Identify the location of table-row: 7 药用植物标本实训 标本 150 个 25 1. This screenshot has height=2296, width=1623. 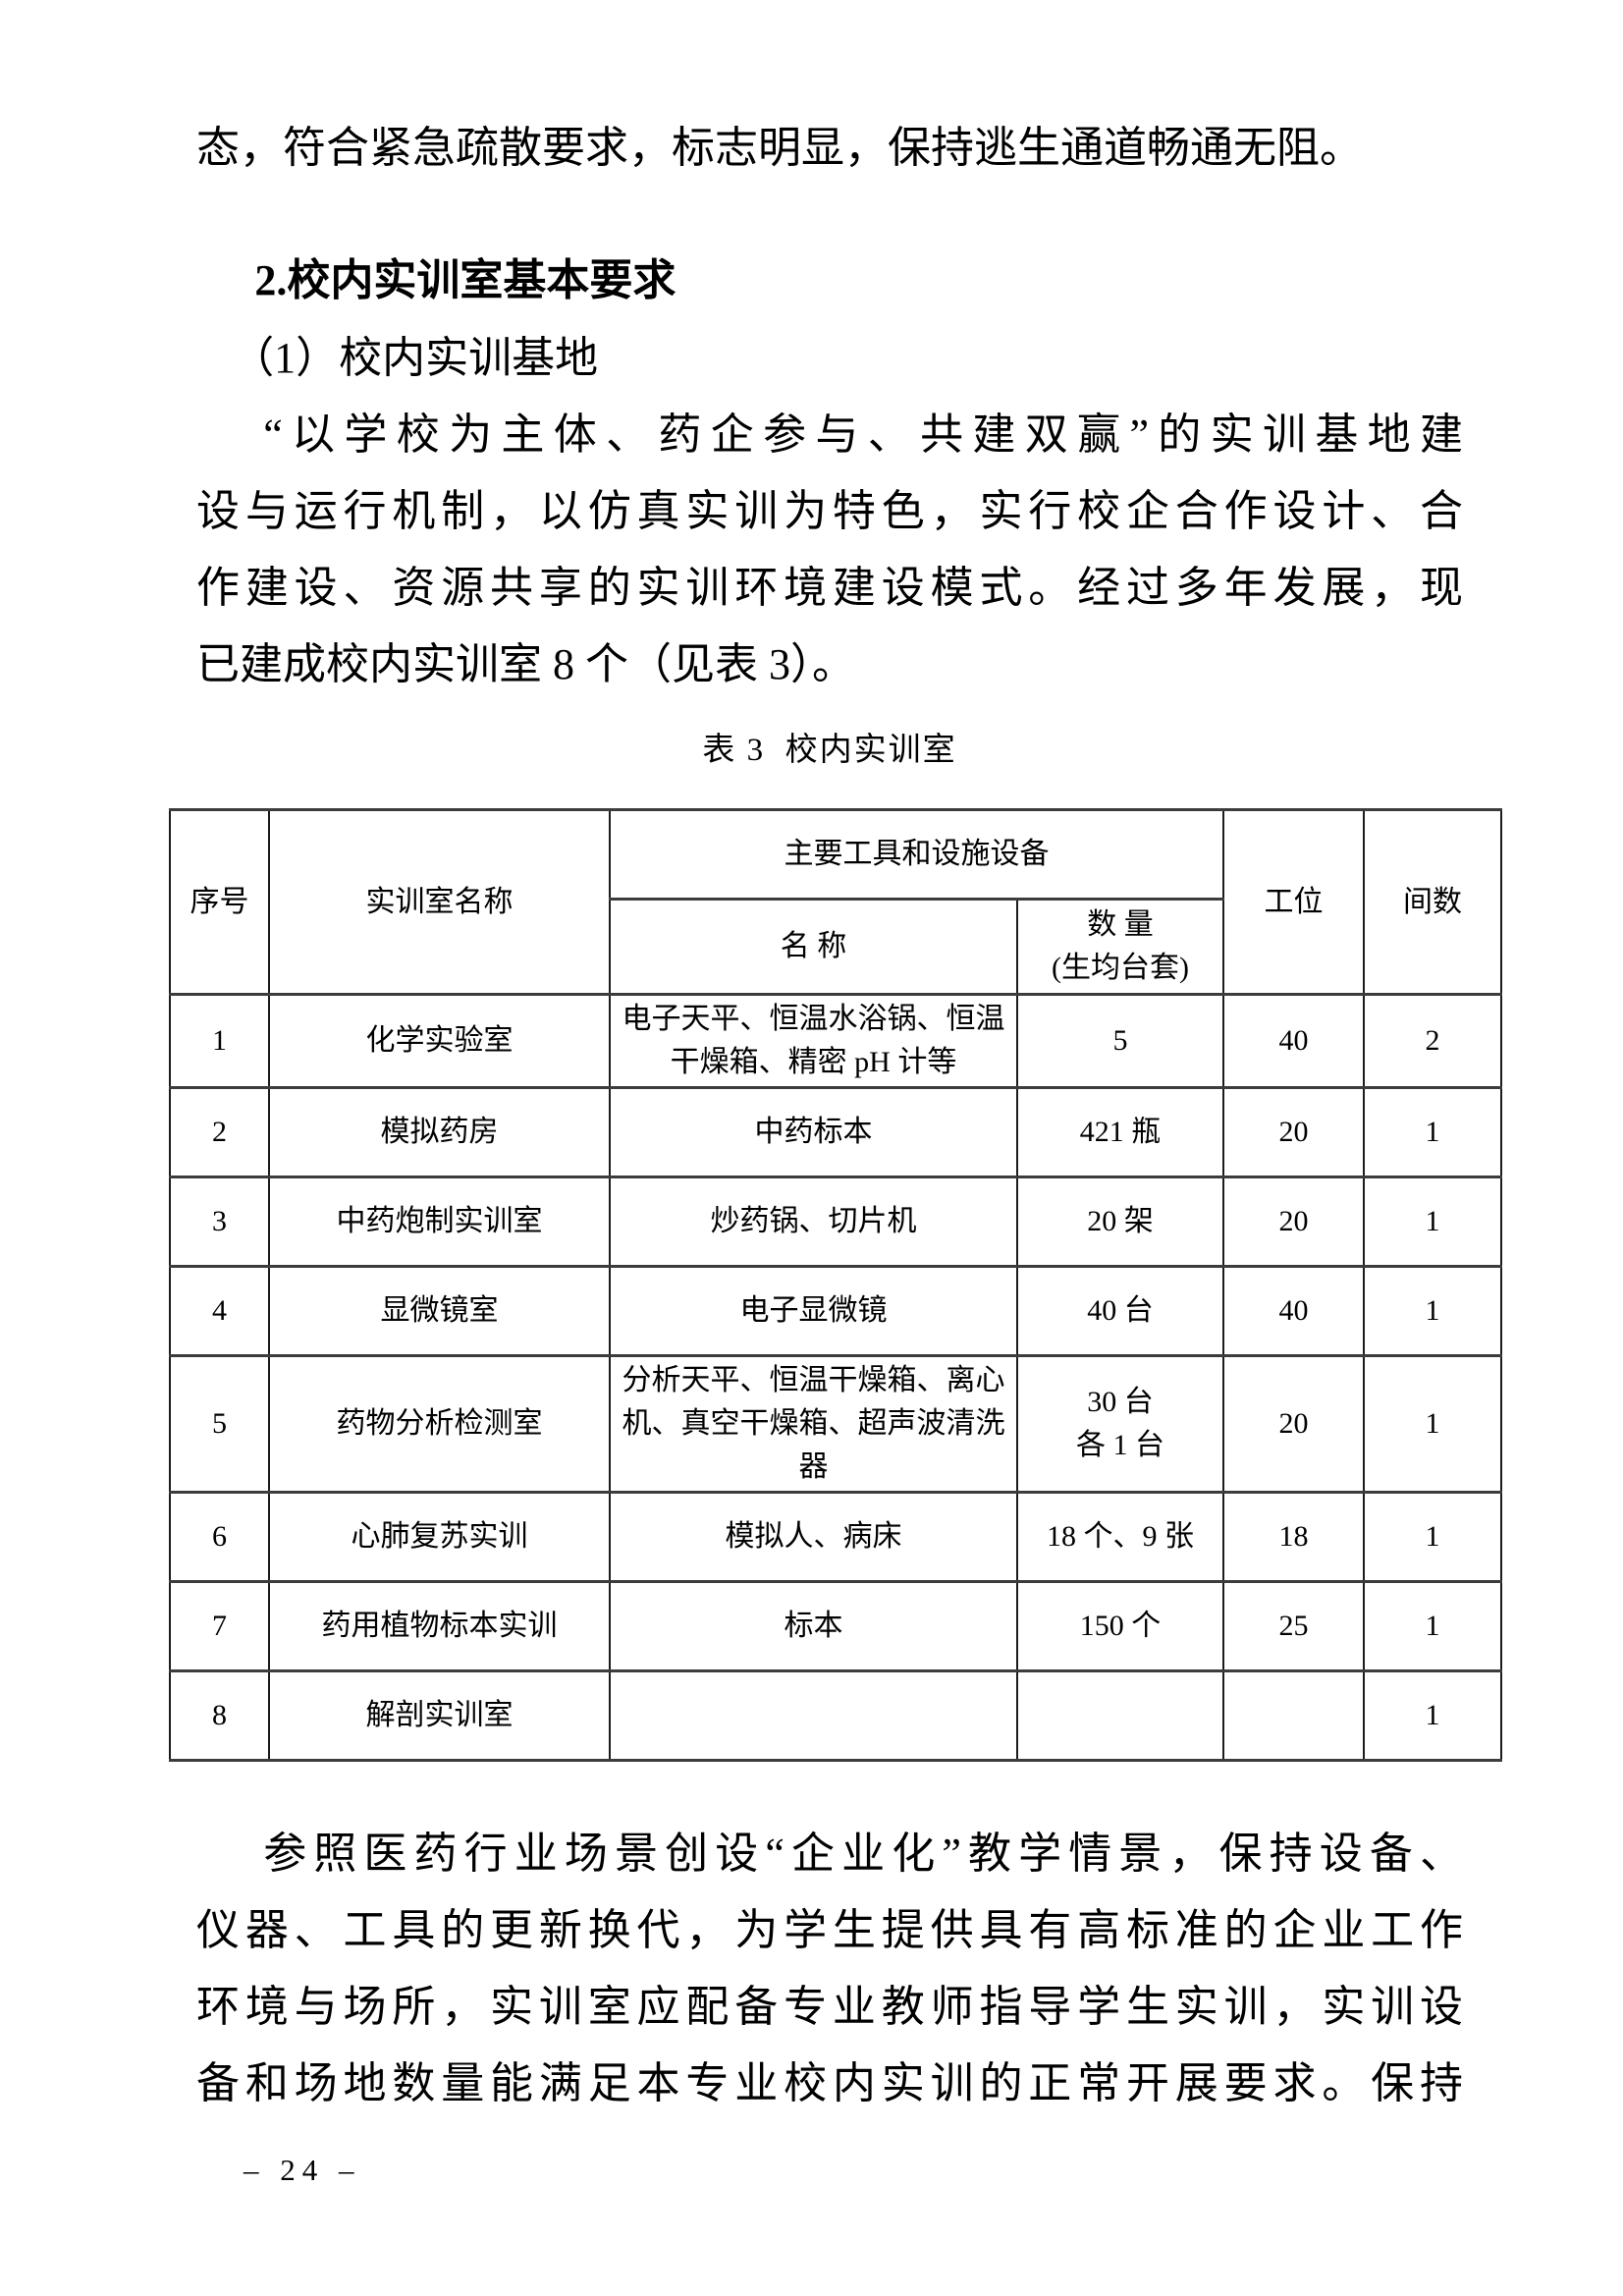
(835, 1626).